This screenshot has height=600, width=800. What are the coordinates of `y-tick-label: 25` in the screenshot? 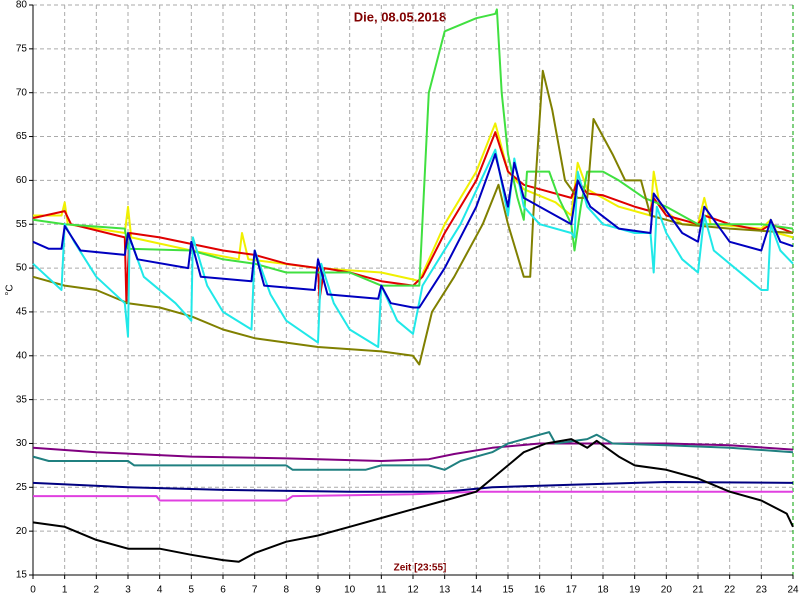 It's located at (22, 487).